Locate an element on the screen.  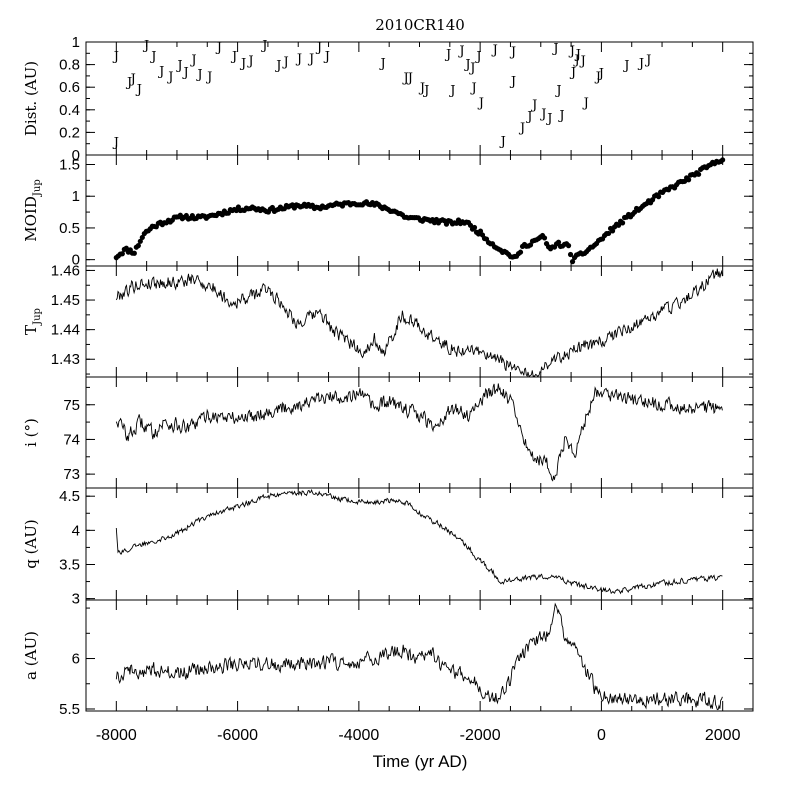
incl-ytick-label: 75 is located at coordinates (71, 405).